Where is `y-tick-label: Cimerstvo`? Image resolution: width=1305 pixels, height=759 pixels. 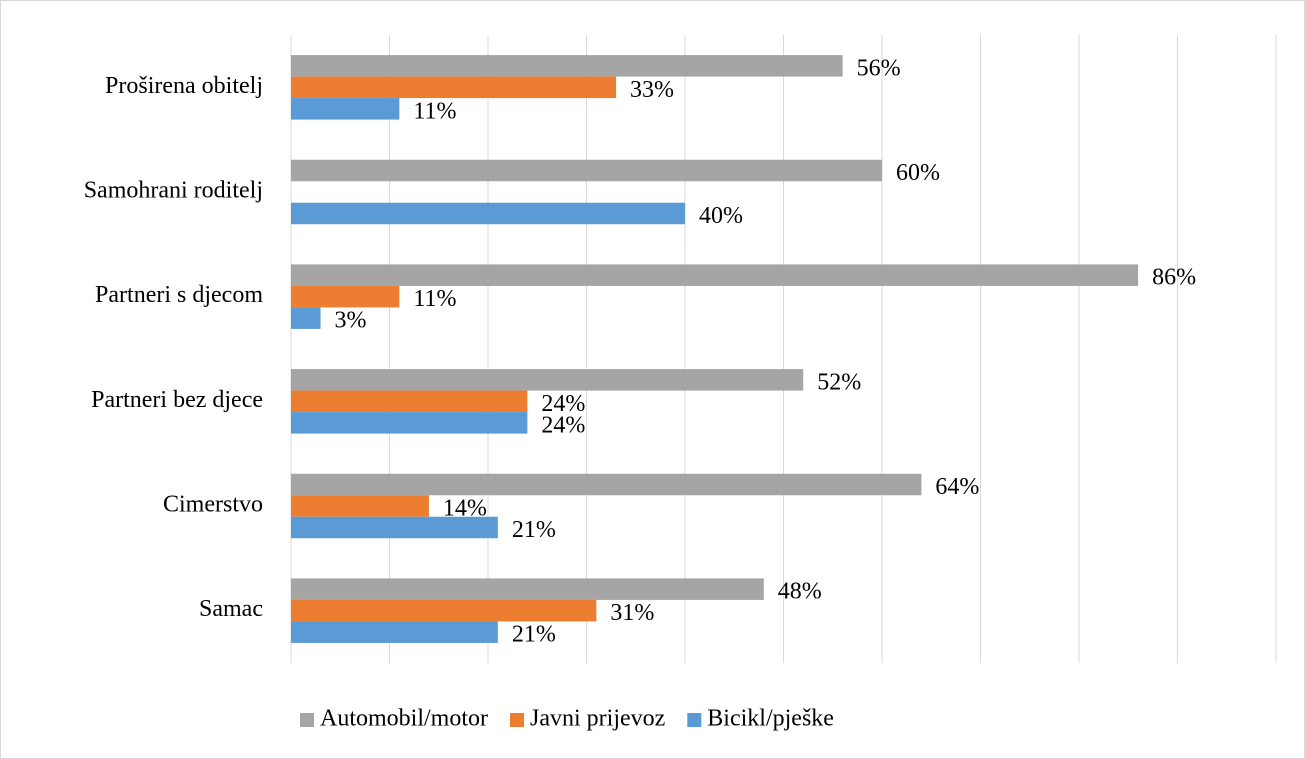
y-tick-label: Cimerstvo is located at coordinates (213, 505).